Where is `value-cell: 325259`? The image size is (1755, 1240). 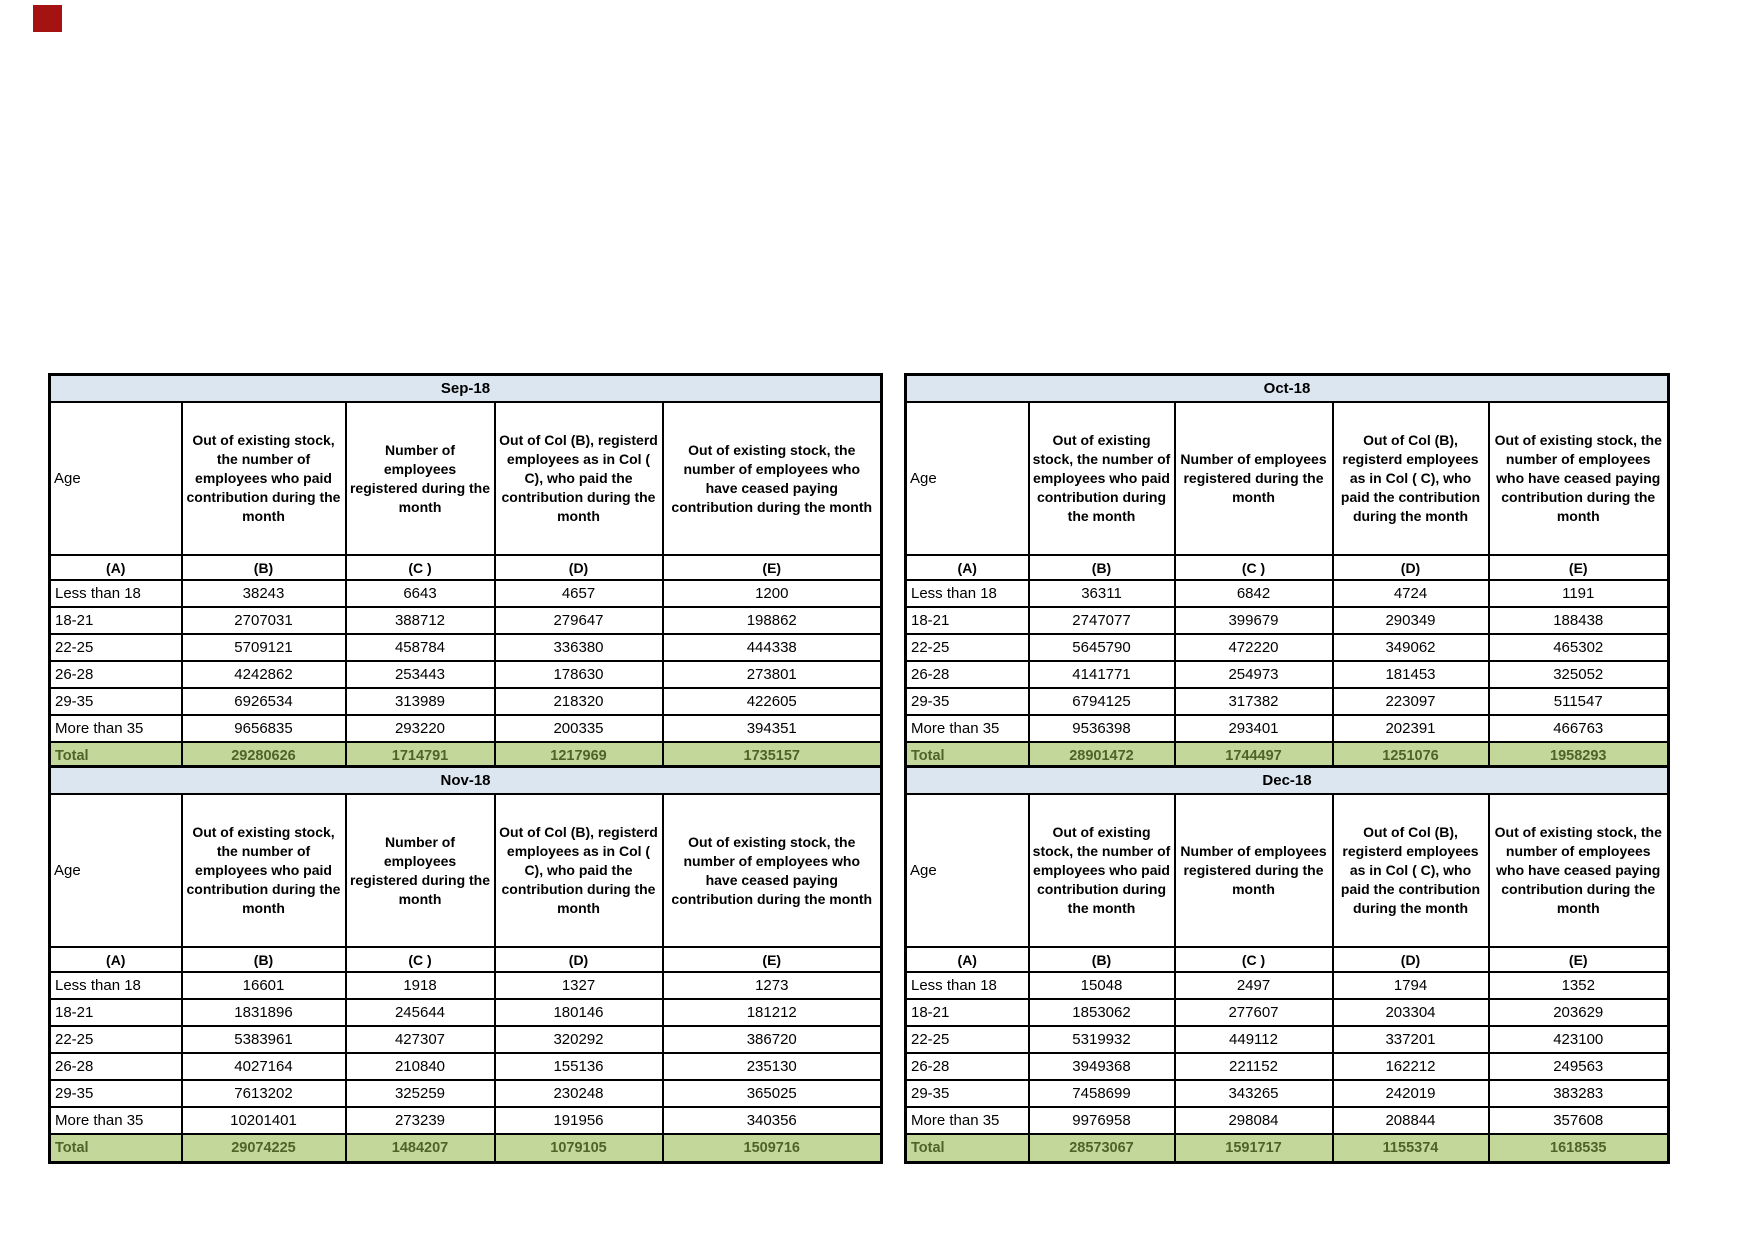 value-cell: 325259 is located at coordinates (420, 1093).